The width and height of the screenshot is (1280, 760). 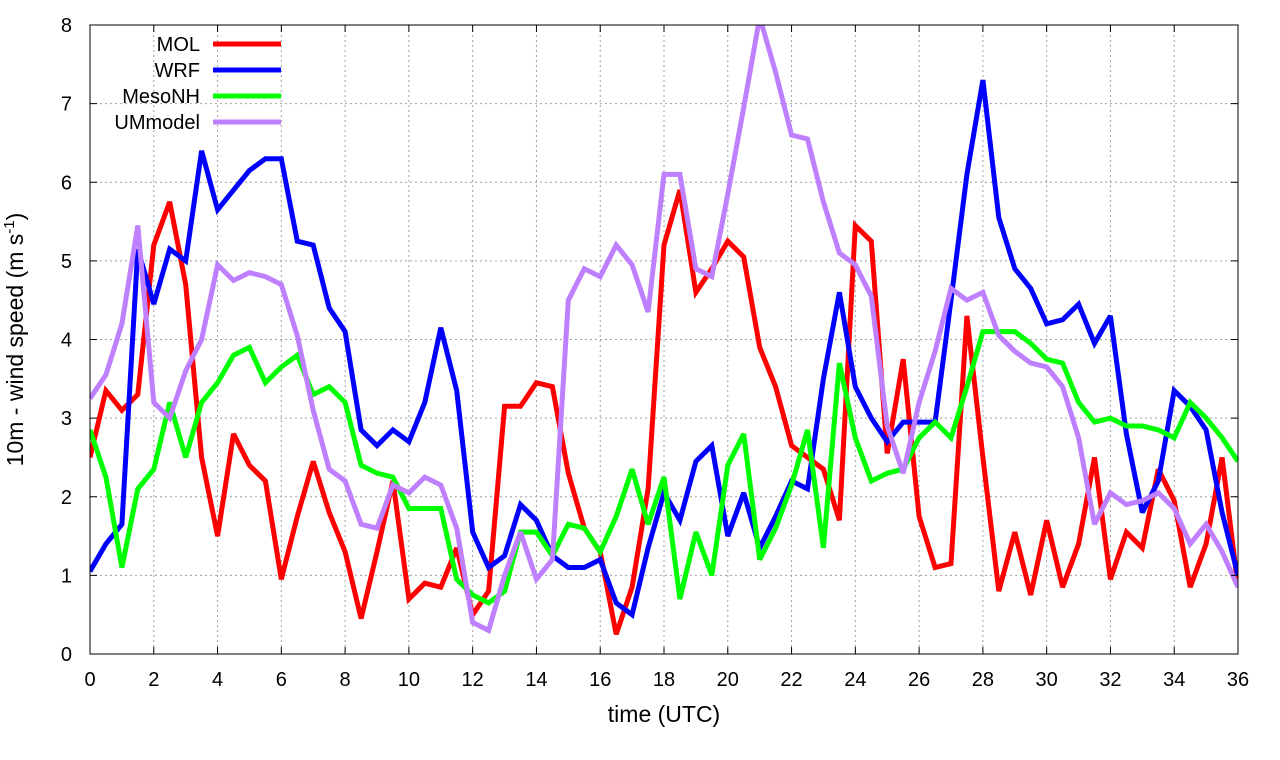 I want to click on x-tick-label: 36, so click(x=1238, y=680).